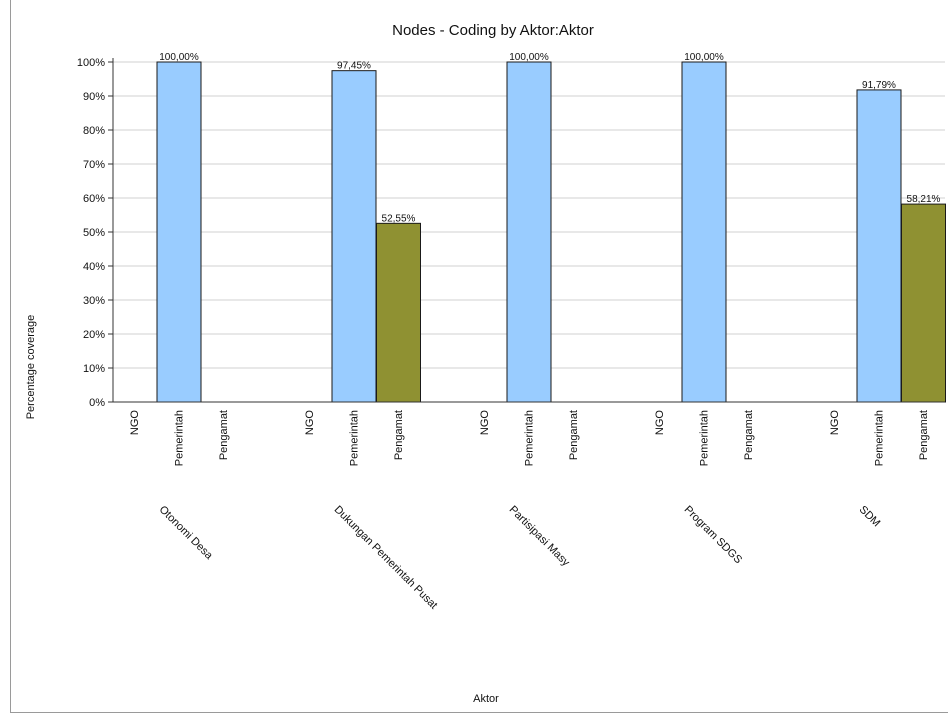 This screenshot has height=714, width=949. Describe the element at coordinates (94, 97) in the screenshot. I see `y-tick-label: 90%` at that location.